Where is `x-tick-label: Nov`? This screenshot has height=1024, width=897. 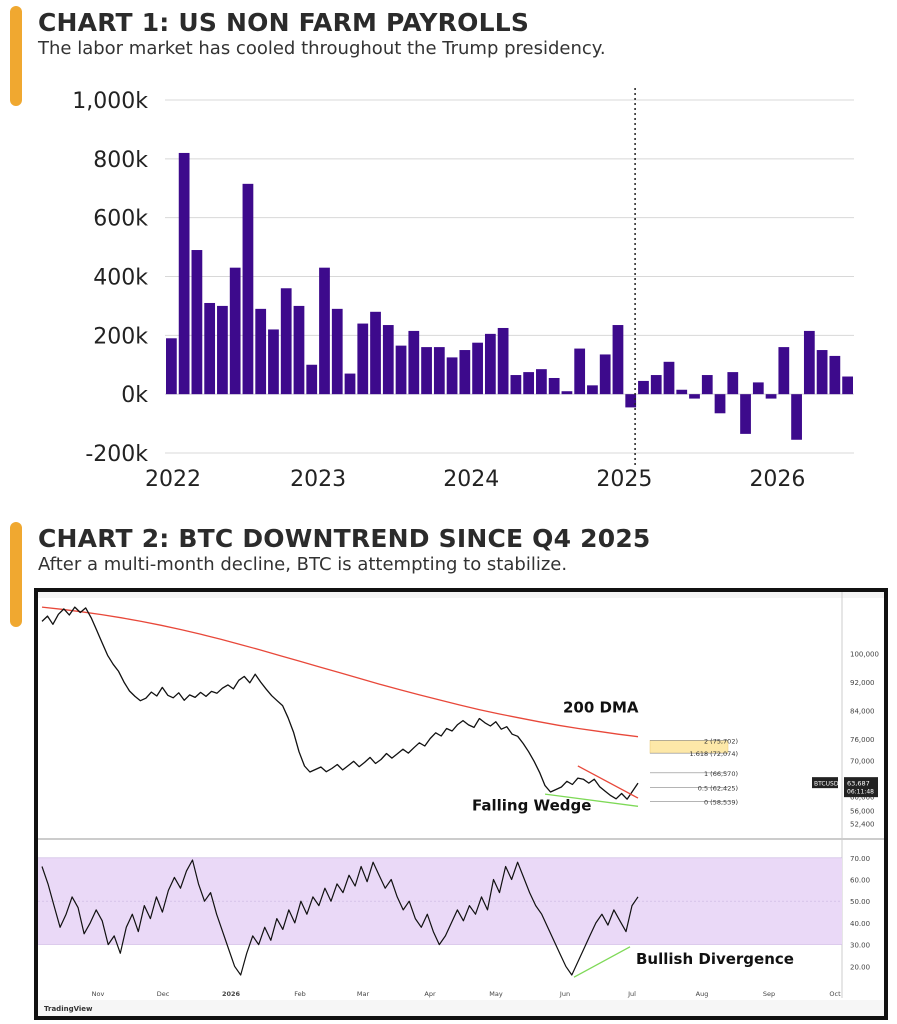
x-tick-label: Nov is located at coordinates (98, 994).